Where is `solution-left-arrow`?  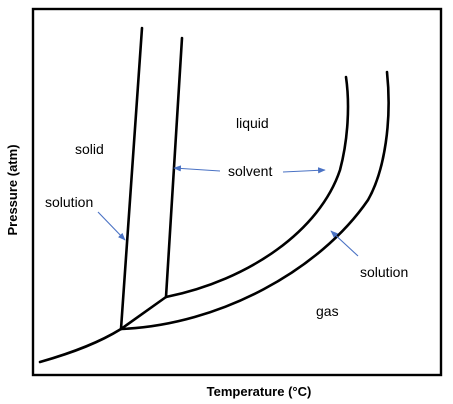
solution-left-arrow is located at coordinates (111, 226).